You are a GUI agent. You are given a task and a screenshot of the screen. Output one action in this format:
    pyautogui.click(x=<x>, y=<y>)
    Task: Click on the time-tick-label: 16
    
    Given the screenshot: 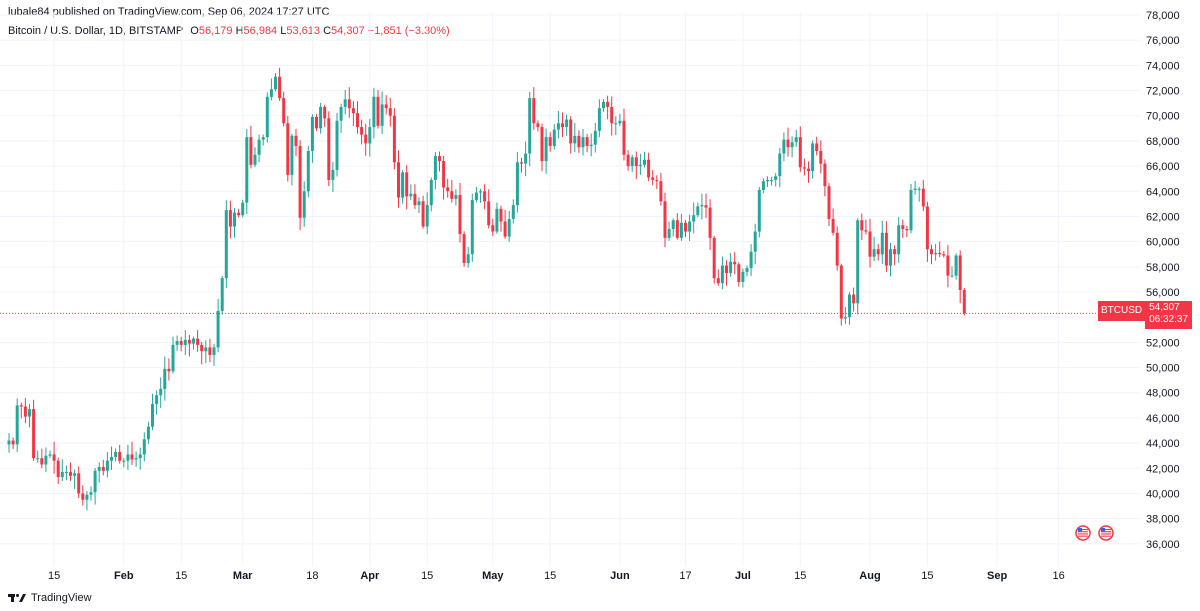 What is the action you would take?
    pyautogui.click(x=1058, y=576)
    